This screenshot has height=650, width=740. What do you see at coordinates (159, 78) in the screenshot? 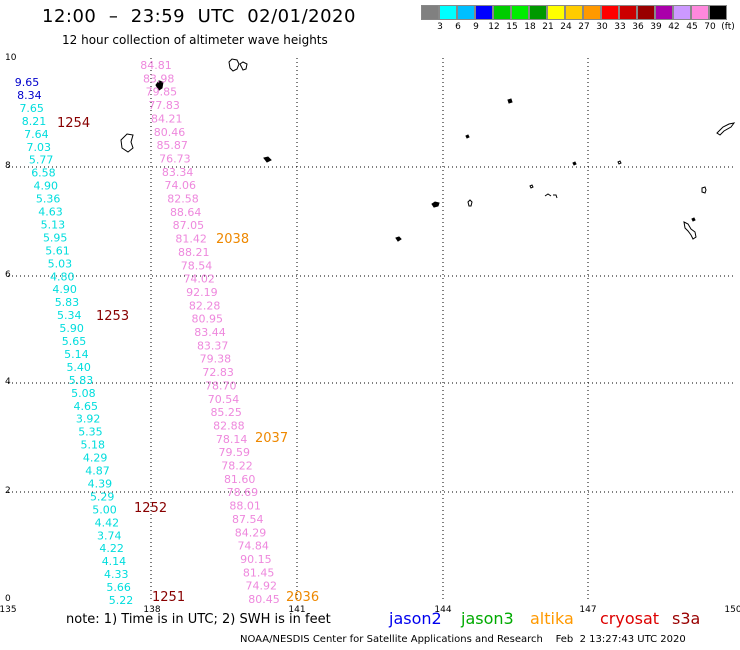
I see `swh-value: 83.98` at bounding box center [159, 78].